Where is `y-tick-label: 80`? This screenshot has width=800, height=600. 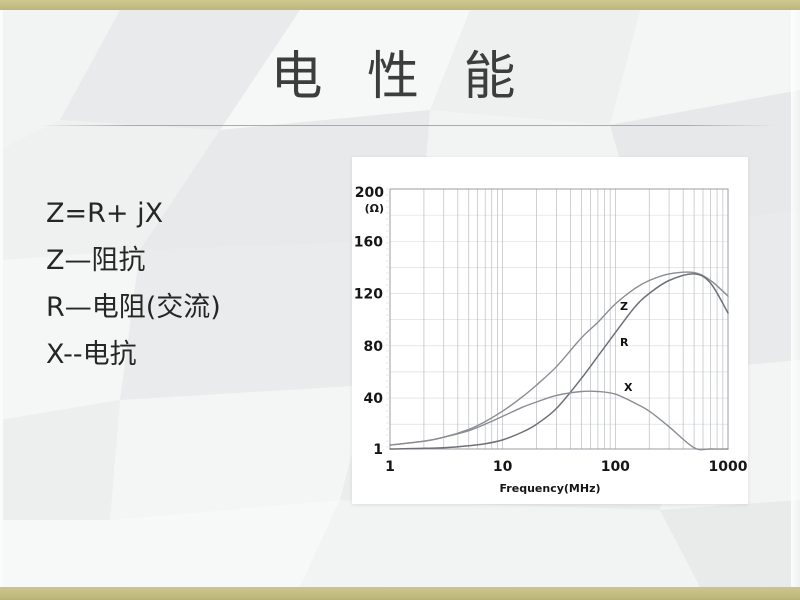
y-tick-label: 80 is located at coordinates (374, 347).